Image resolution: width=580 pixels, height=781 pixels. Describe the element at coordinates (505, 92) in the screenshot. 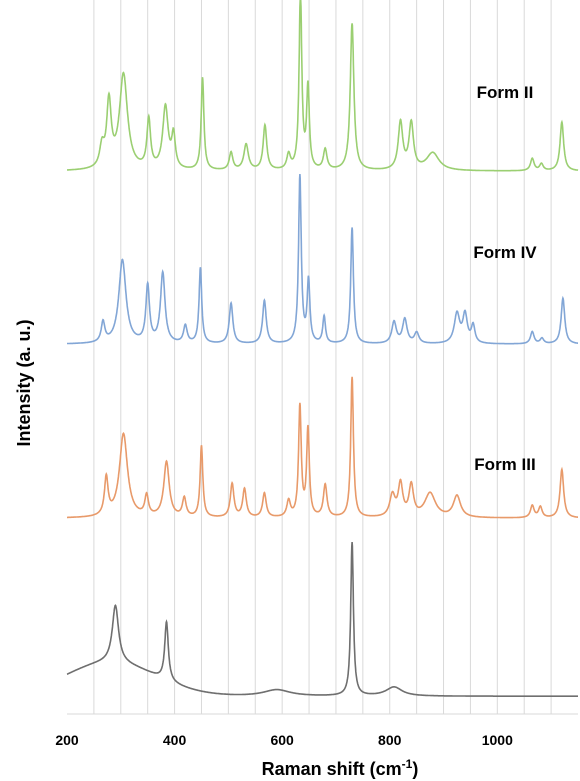

I see `series-label: Form II` at that location.